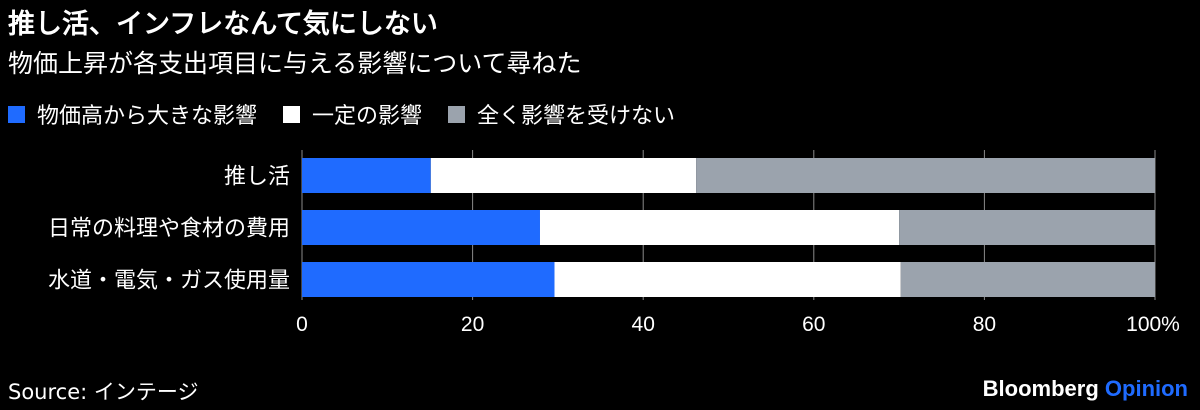 This screenshot has width=1200, height=410. Describe the element at coordinates (367, 116) in the screenshot. I see `legend-label-some-impact: 一定の影響` at that location.